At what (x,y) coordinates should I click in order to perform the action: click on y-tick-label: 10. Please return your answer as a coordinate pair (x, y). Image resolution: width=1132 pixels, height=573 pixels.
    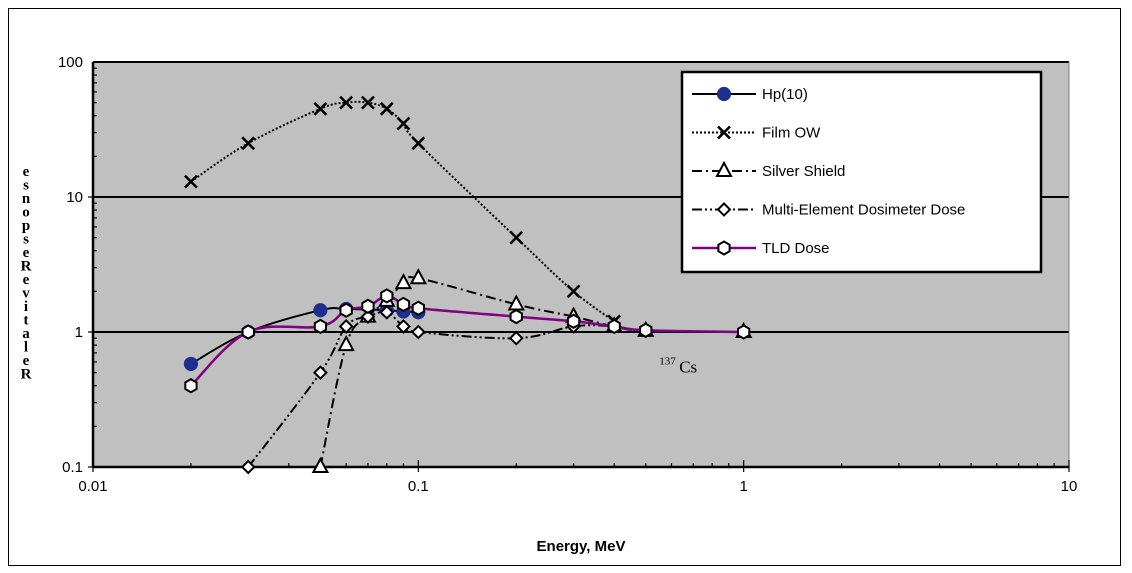
    Looking at the image, I should click on (74, 197).